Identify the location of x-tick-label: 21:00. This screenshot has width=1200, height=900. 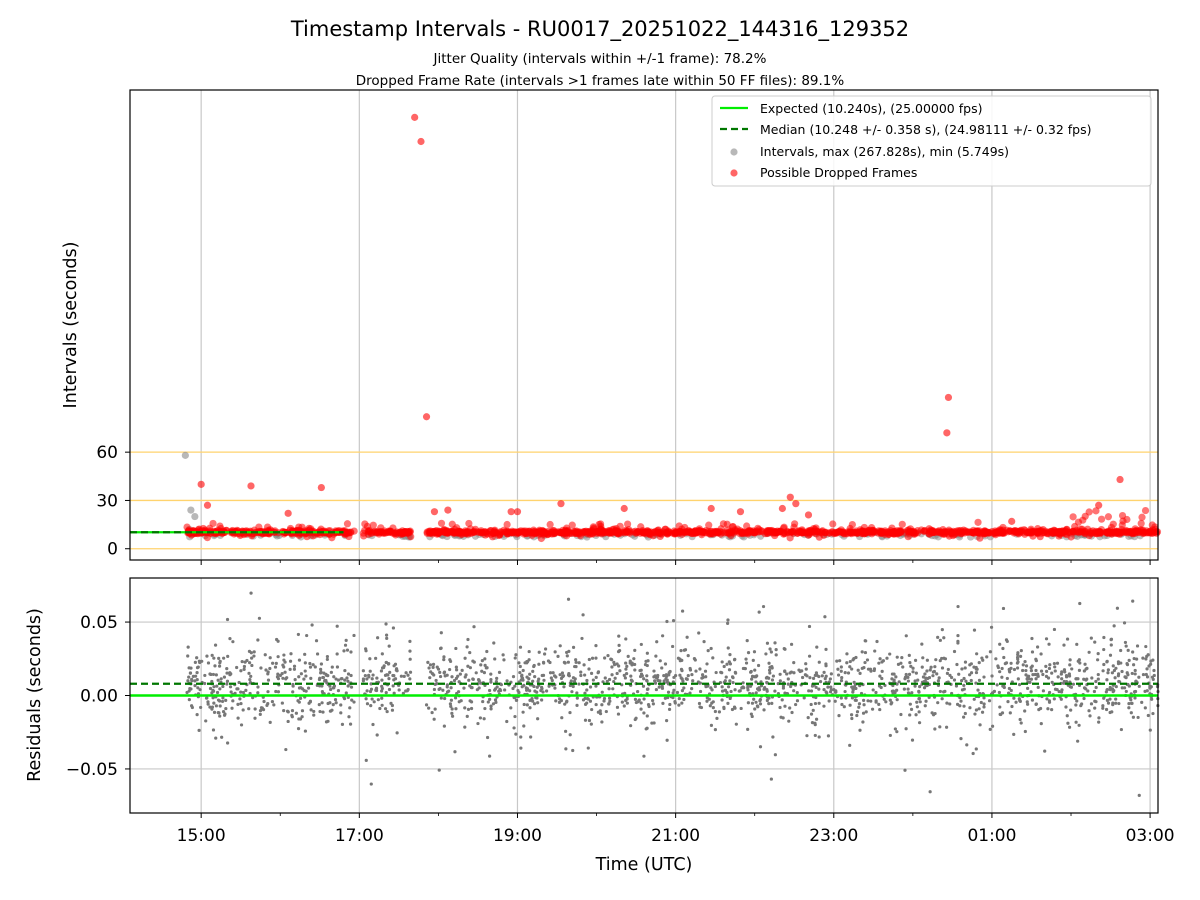
(675, 836).